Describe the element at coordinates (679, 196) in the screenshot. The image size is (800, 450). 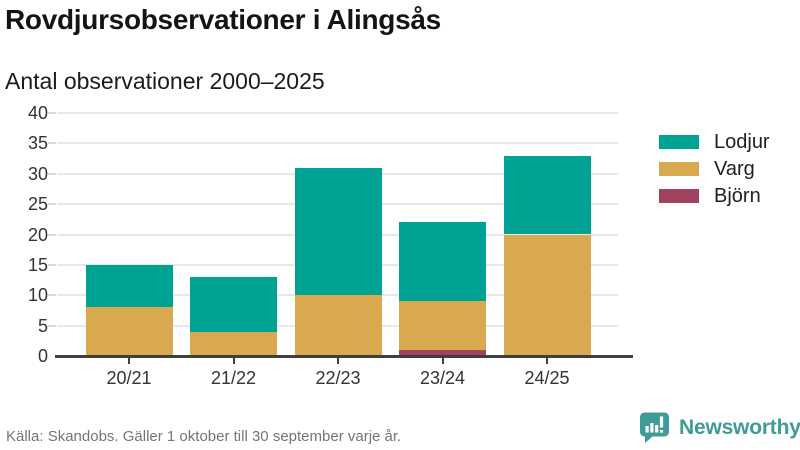
I see `legend-swatch-bjrn` at that location.